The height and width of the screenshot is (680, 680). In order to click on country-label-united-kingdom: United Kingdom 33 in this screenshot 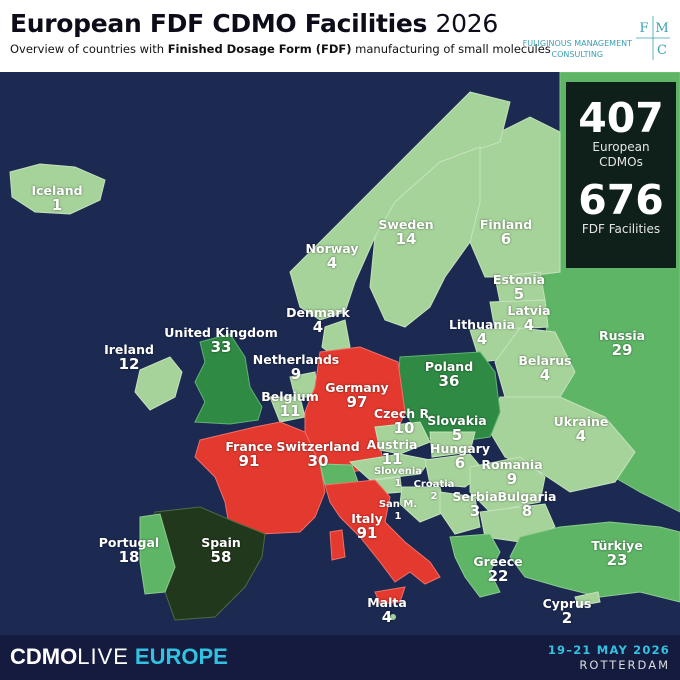, I will do `click(221, 341)`.